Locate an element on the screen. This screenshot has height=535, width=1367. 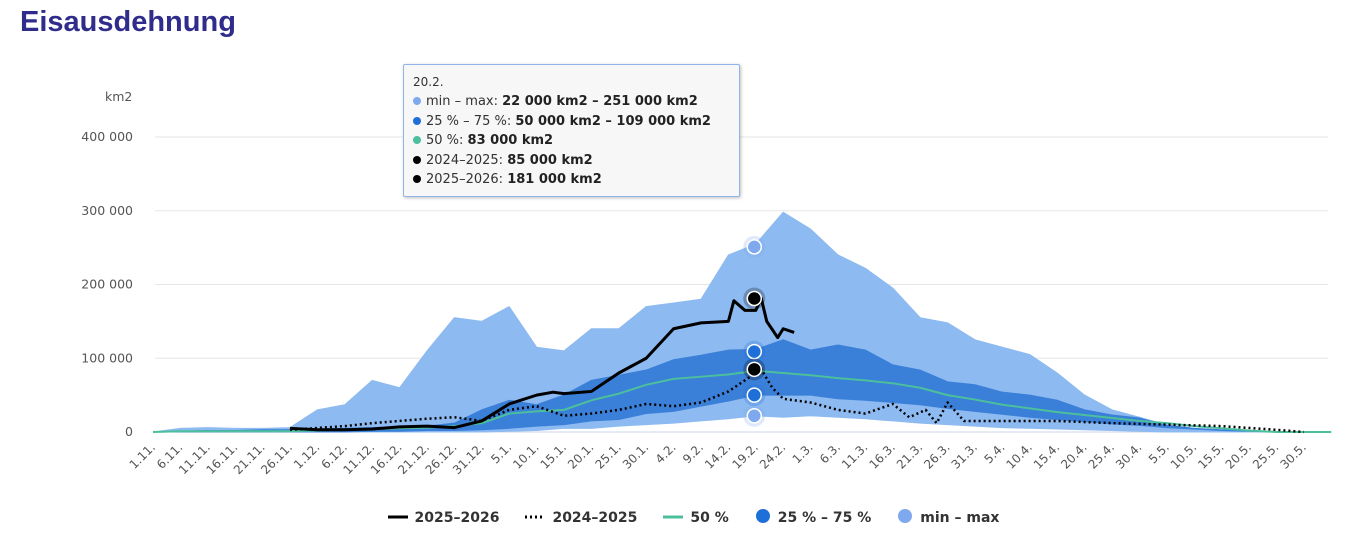
x-tick-label: 25.1. is located at coordinates (607, 455).